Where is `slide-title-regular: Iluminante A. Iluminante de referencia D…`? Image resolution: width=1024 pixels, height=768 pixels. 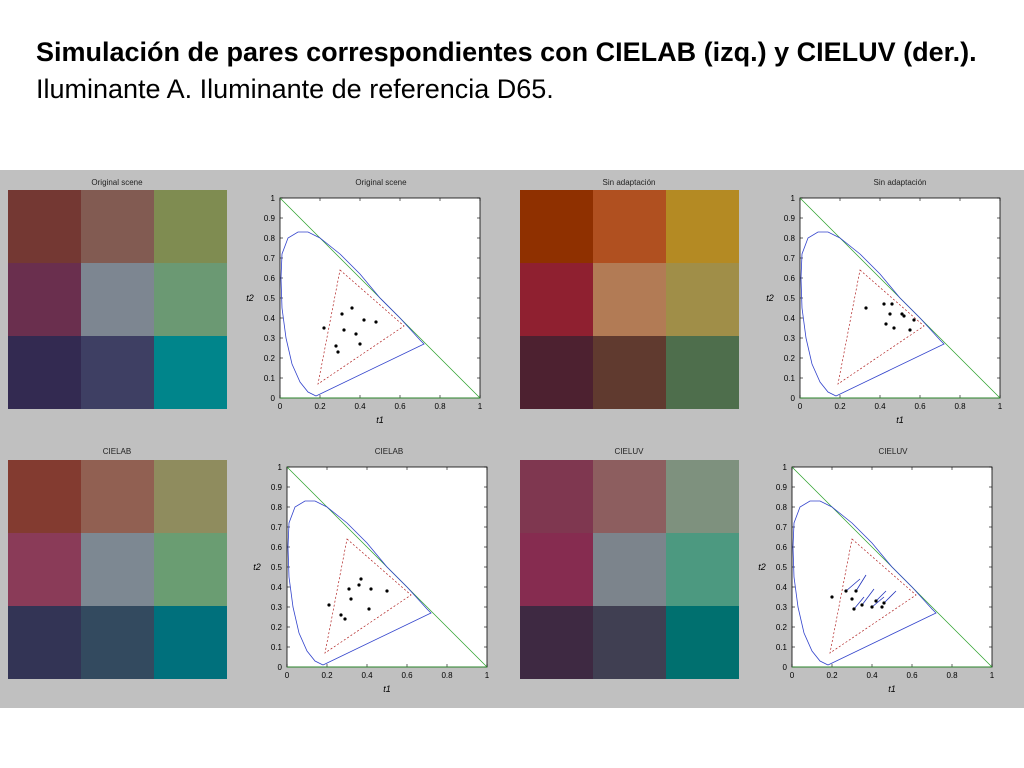 slide-title-regular: Iluminante A. Iluminante de referencia D… is located at coordinates (295, 89).